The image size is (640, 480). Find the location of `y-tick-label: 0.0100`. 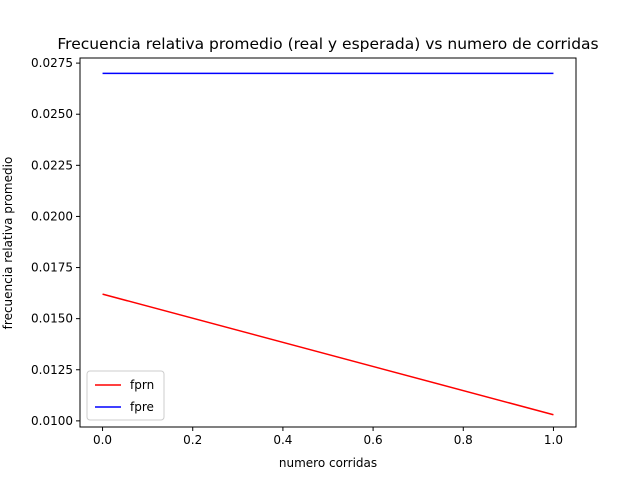

y-tick-label: 0.0100 is located at coordinates (52, 421).